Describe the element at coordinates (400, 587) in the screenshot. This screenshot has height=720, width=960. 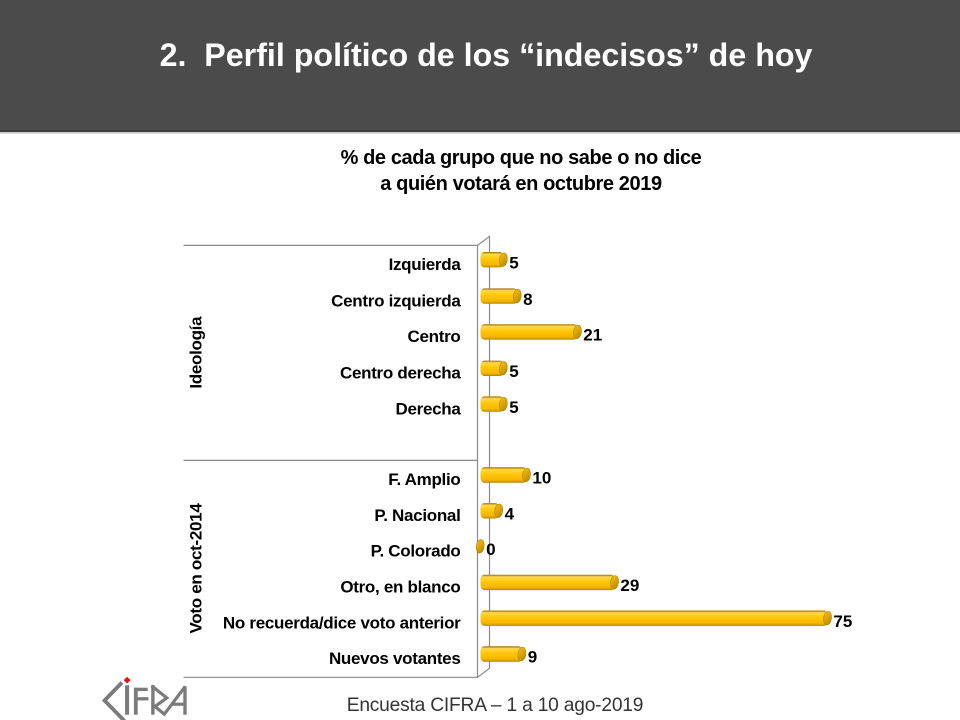
I see `svg-text: Otro, en blanco` at that location.